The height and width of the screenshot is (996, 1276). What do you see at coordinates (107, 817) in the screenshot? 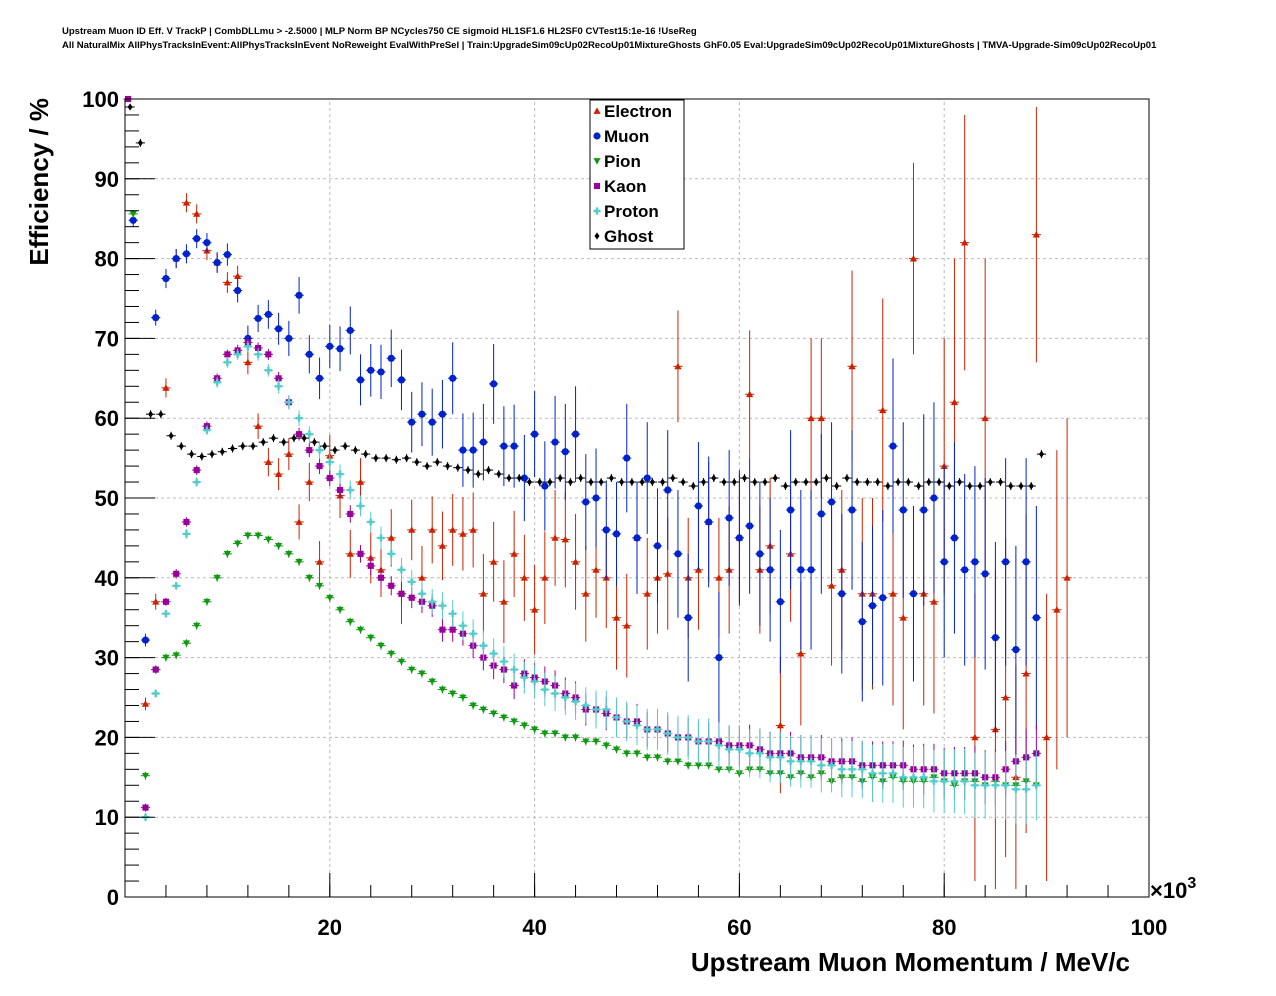
I see `y-tick-label: 10` at bounding box center [107, 817].